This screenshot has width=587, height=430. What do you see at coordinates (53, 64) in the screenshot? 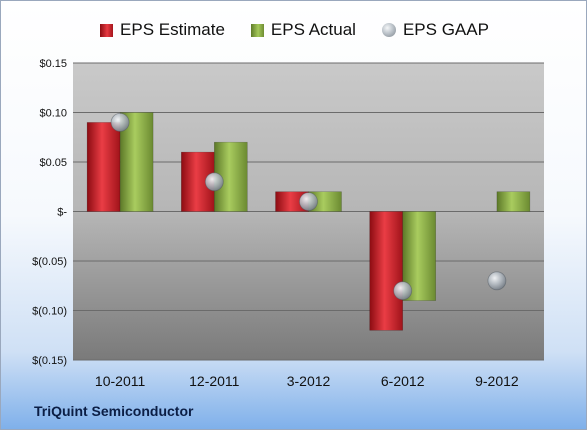
I see `y-tick-label: $0.15` at bounding box center [53, 64].